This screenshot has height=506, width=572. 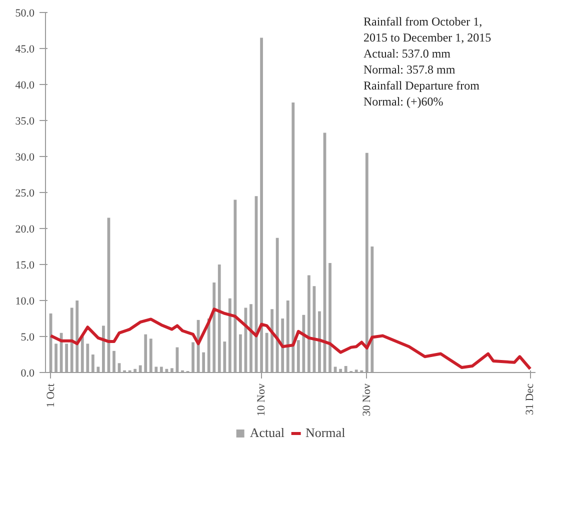 I want to click on line-series, so click(x=290, y=339).